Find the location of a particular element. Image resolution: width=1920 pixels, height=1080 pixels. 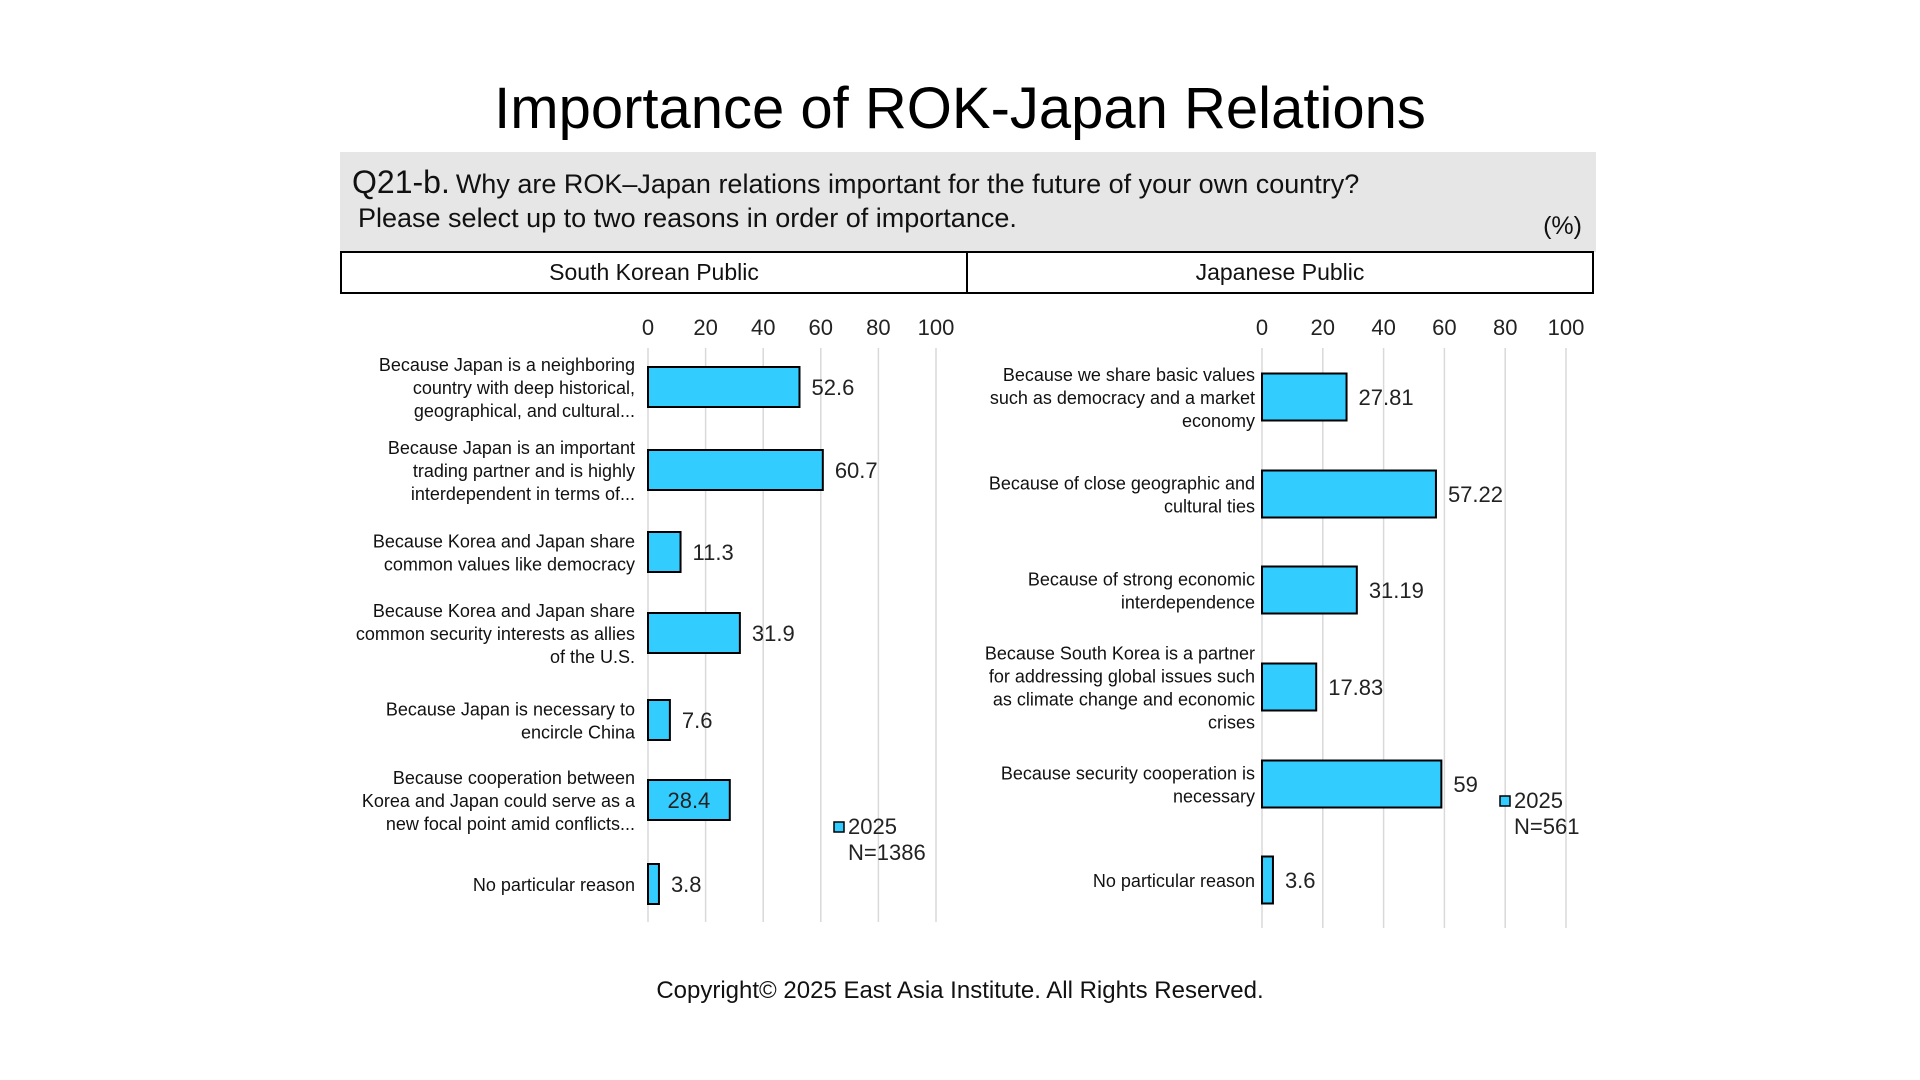

legend-swatch-kr is located at coordinates (839, 827).